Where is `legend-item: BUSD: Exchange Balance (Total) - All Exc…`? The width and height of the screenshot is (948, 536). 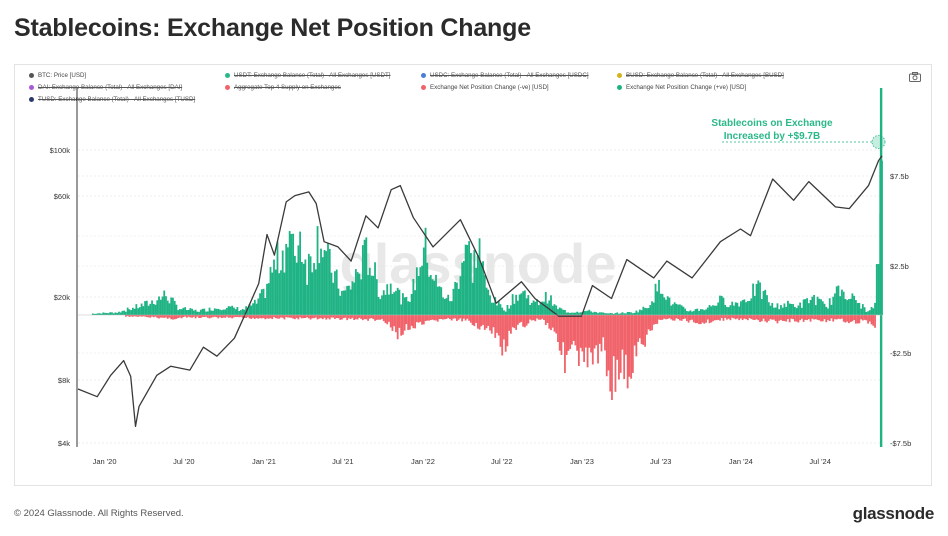 legend-item: BUSD: Exchange Balance (Total) - All Exc… is located at coordinates (700, 75).